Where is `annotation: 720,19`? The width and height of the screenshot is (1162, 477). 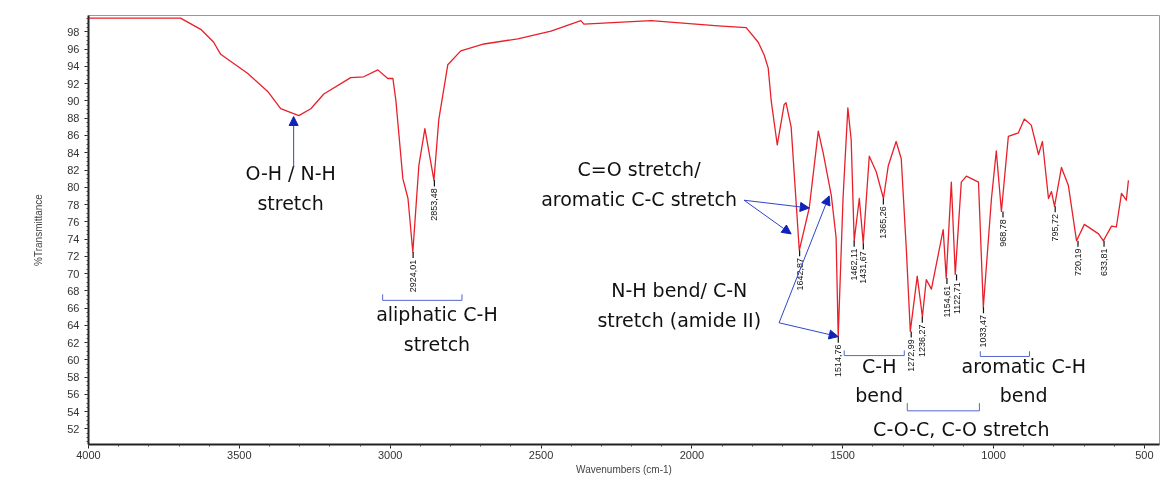 annotation: 720,19 is located at coordinates (1077, 262).